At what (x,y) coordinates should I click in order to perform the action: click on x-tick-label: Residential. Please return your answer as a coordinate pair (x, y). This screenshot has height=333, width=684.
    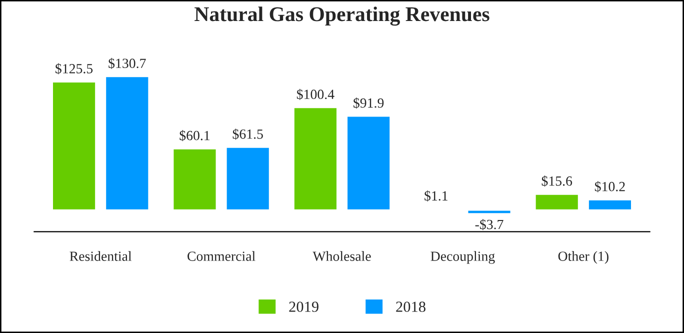
    Looking at the image, I should click on (101, 256).